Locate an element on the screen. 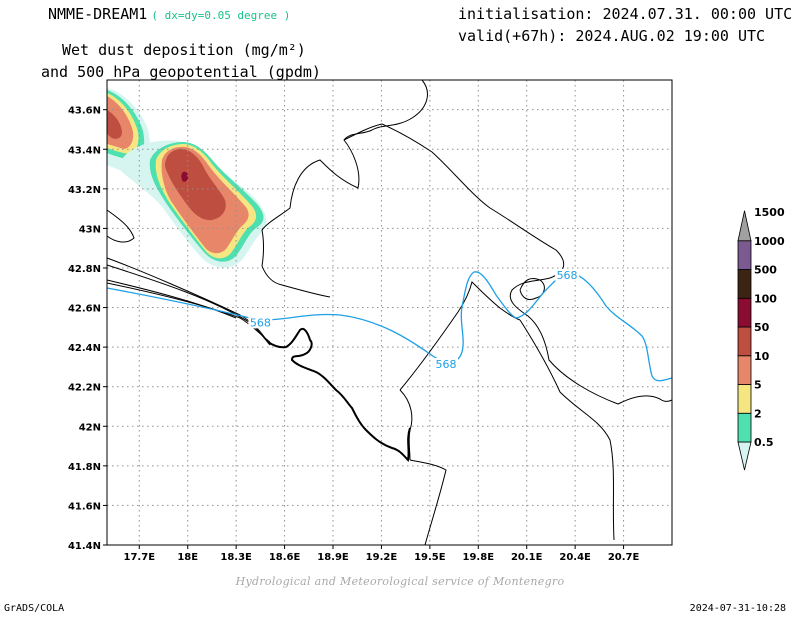  colorbar-label: 100 is located at coordinates (765, 298).